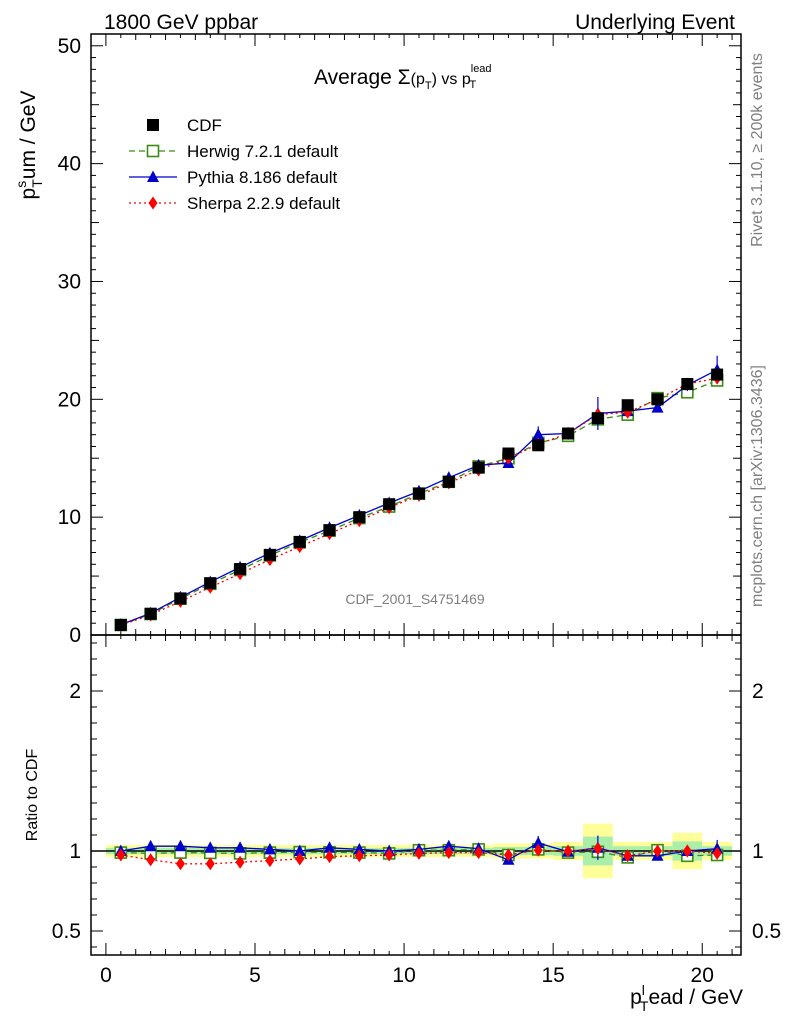  I want to click on chart-title-sigma: Σ, so click(404, 77).